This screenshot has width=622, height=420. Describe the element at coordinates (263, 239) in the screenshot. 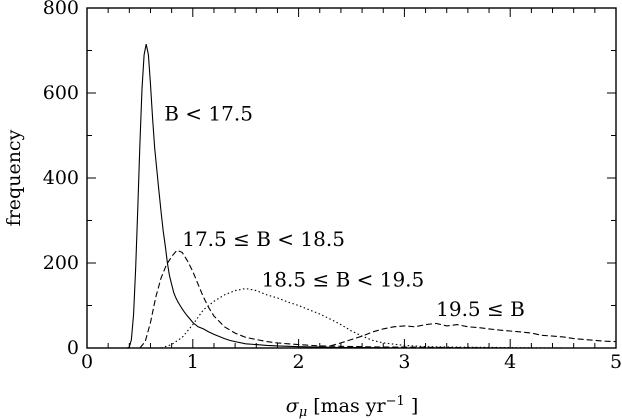

I see `series-annotation-2: 17.5 ≤ B < 18.5` at that location.